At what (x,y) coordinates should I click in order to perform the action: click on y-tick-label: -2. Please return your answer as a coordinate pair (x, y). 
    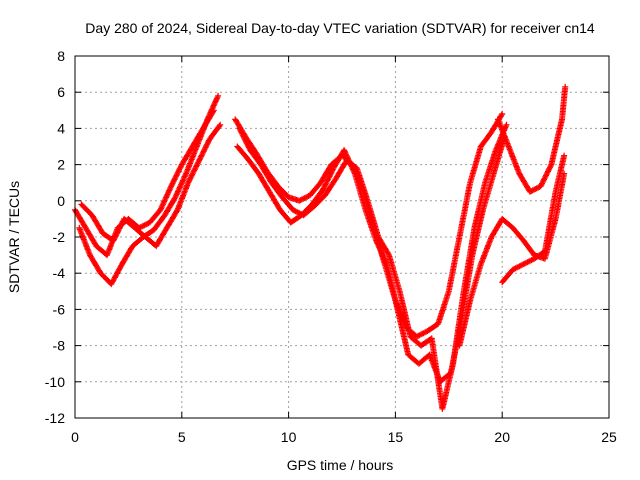
    Looking at the image, I should click on (59, 237).